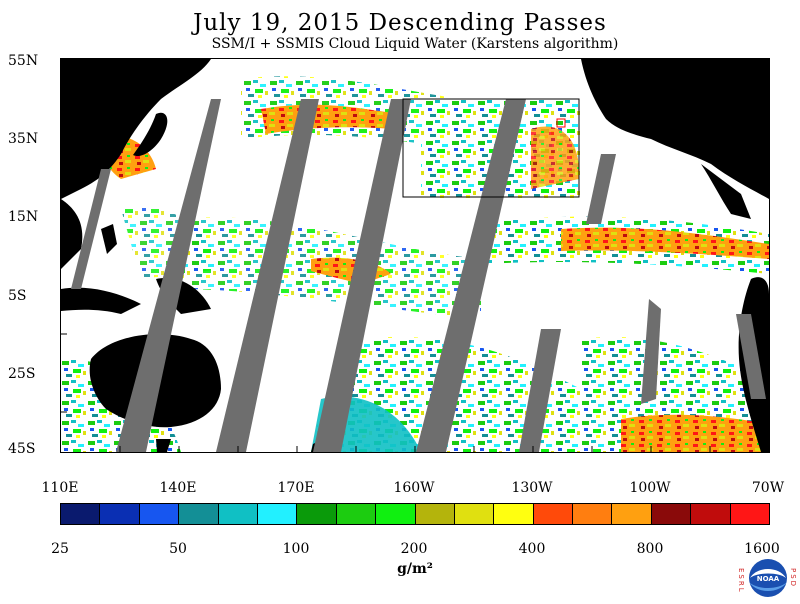 The width and height of the screenshot is (800, 604). Describe the element at coordinates (532, 488) in the screenshot. I see `lon-label: 130W` at that location.